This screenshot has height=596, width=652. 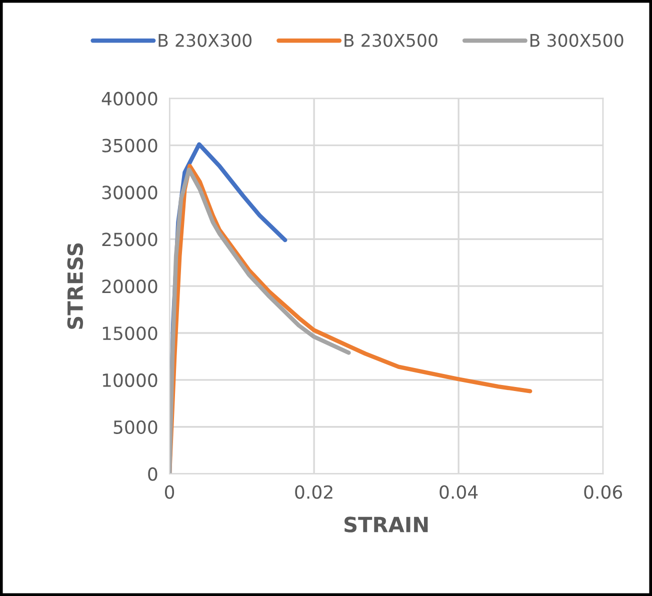 I want to click on y-tick-label: 5000, so click(x=136, y=427).